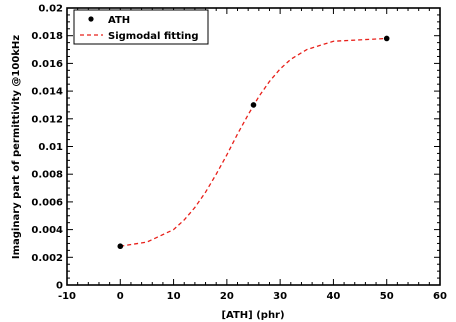  I want to click on y-tick-label: 0.002, so click(47, 258).